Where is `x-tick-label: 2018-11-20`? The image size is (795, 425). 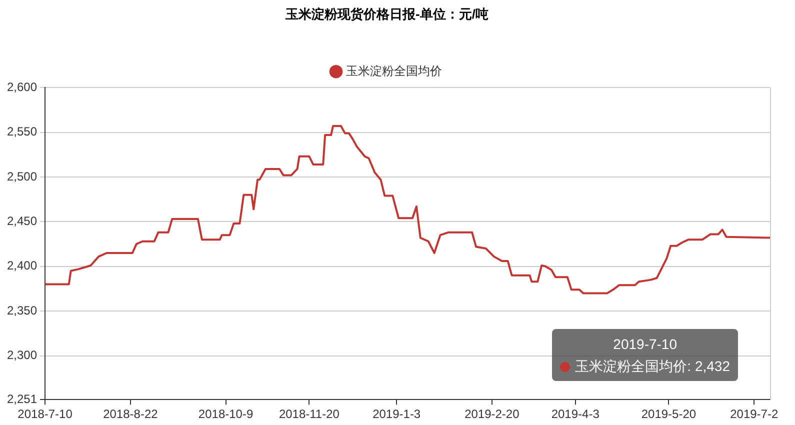
x-tick-label: 2018-11-20 is located at coordinates (309, 414).